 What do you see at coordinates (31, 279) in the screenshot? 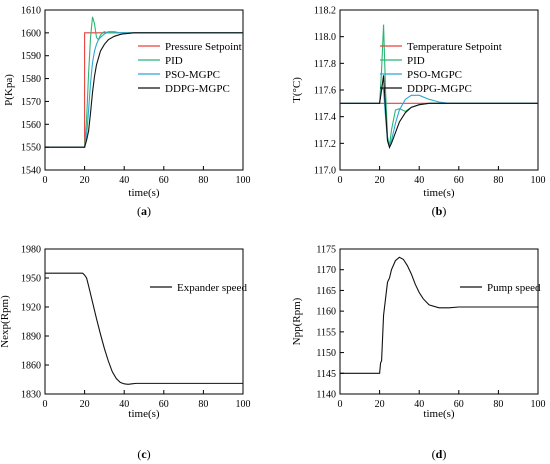
I see `y-tick-label: 1950` at bounding box center [31, 279].